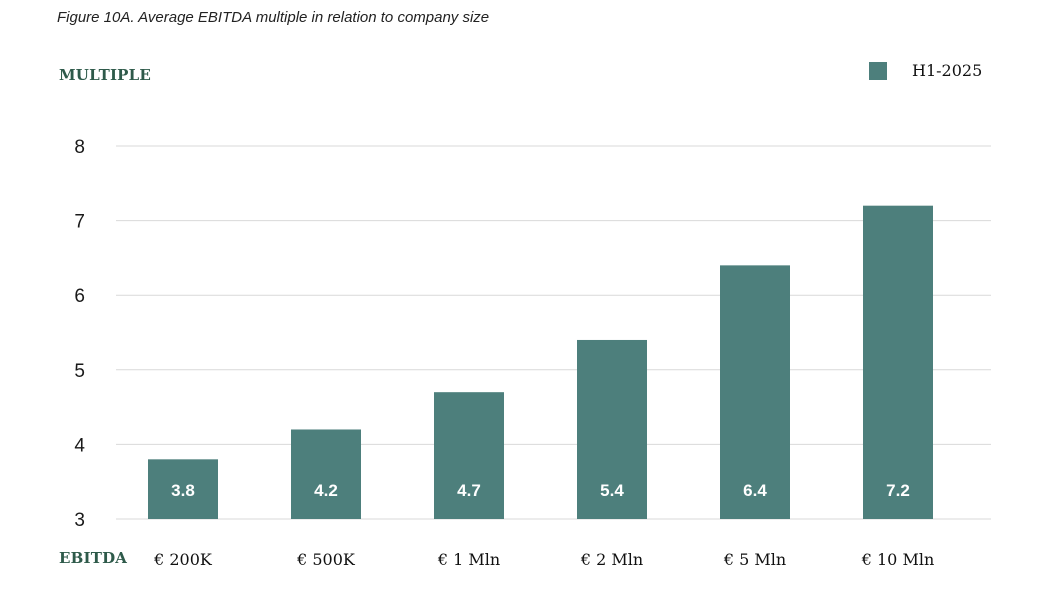 The height and width of the screenshot is (610, 1044). I want to click on y-tick-label: 5, so click(79, 371).